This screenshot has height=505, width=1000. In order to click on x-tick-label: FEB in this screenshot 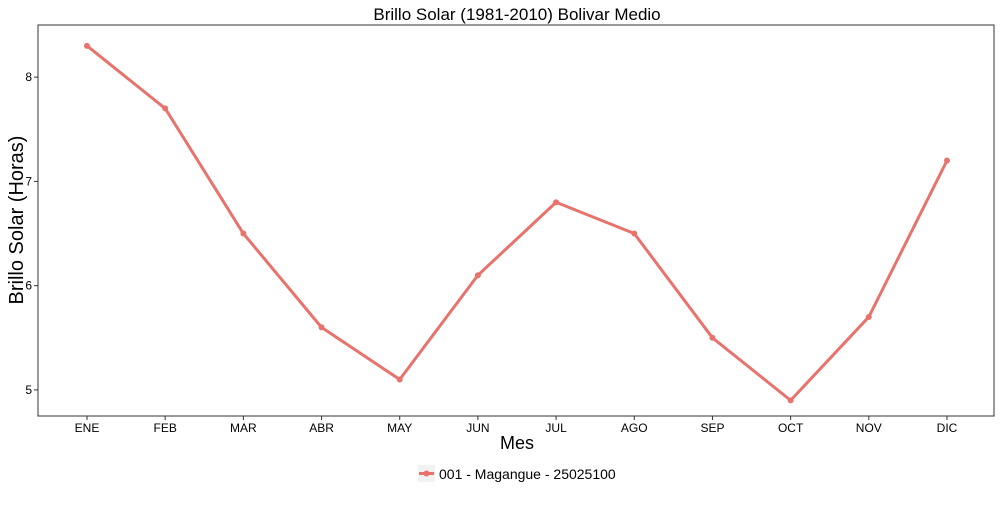, I will do `click(165, 428)`.